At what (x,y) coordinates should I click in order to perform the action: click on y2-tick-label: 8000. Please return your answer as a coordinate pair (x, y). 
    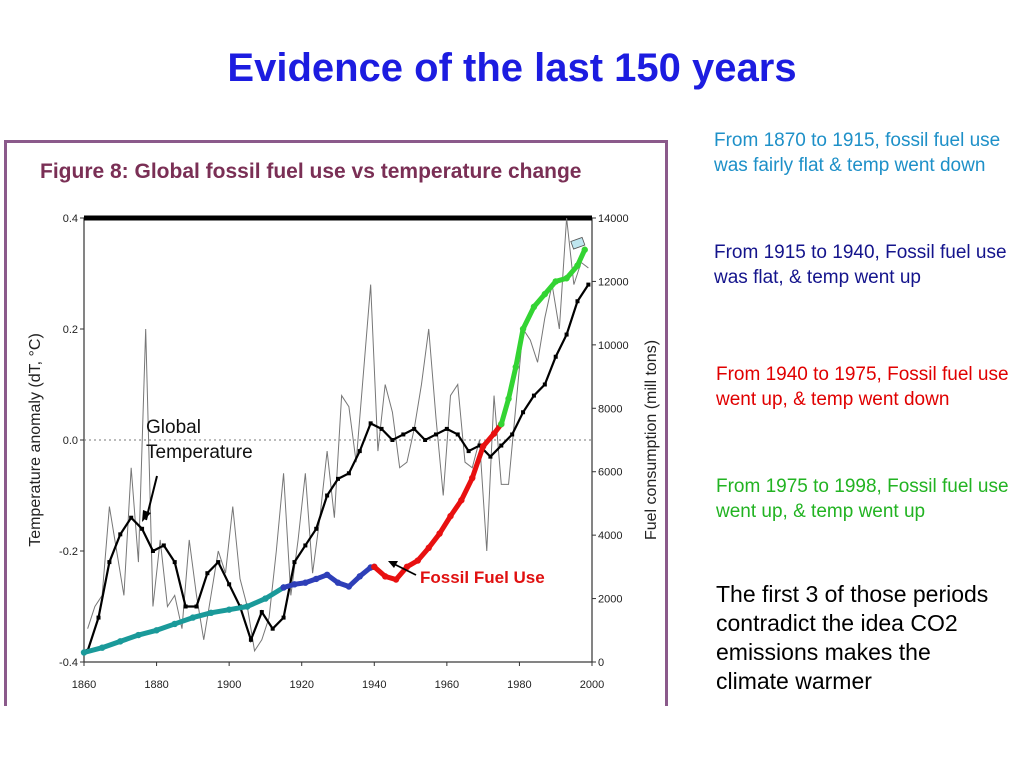
    Looking at the image, I should click on (610, 409).